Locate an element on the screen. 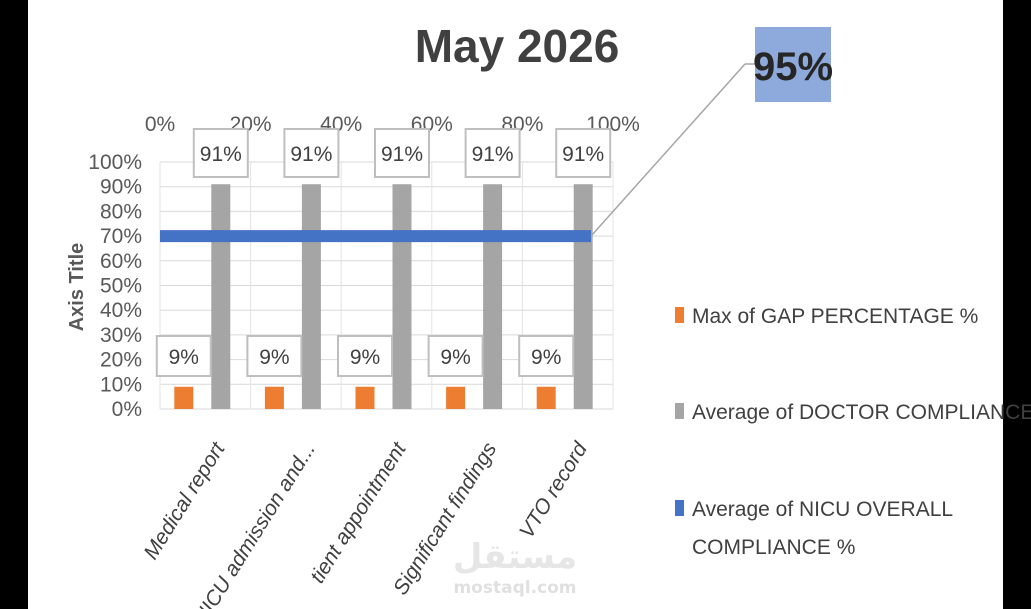 Image resolution: width=1031 pixels, height=609 pixels. watermark-arabic: مستقل is located at coordinates (515, 557).